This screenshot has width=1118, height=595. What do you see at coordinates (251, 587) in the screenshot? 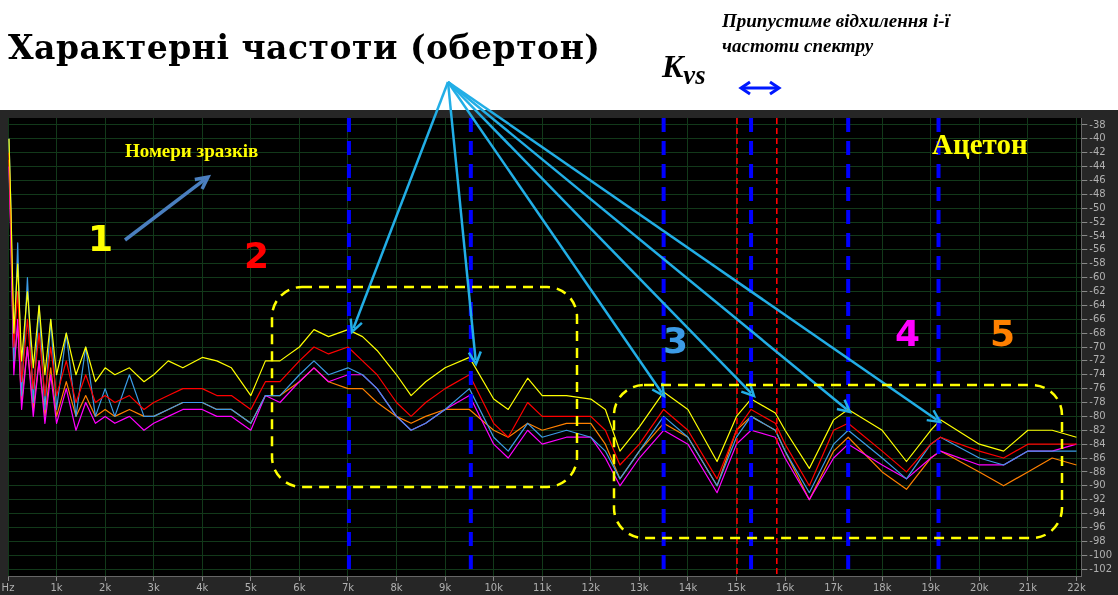
I see `x-tick-label: 5k` at bounding box center [251, 587].